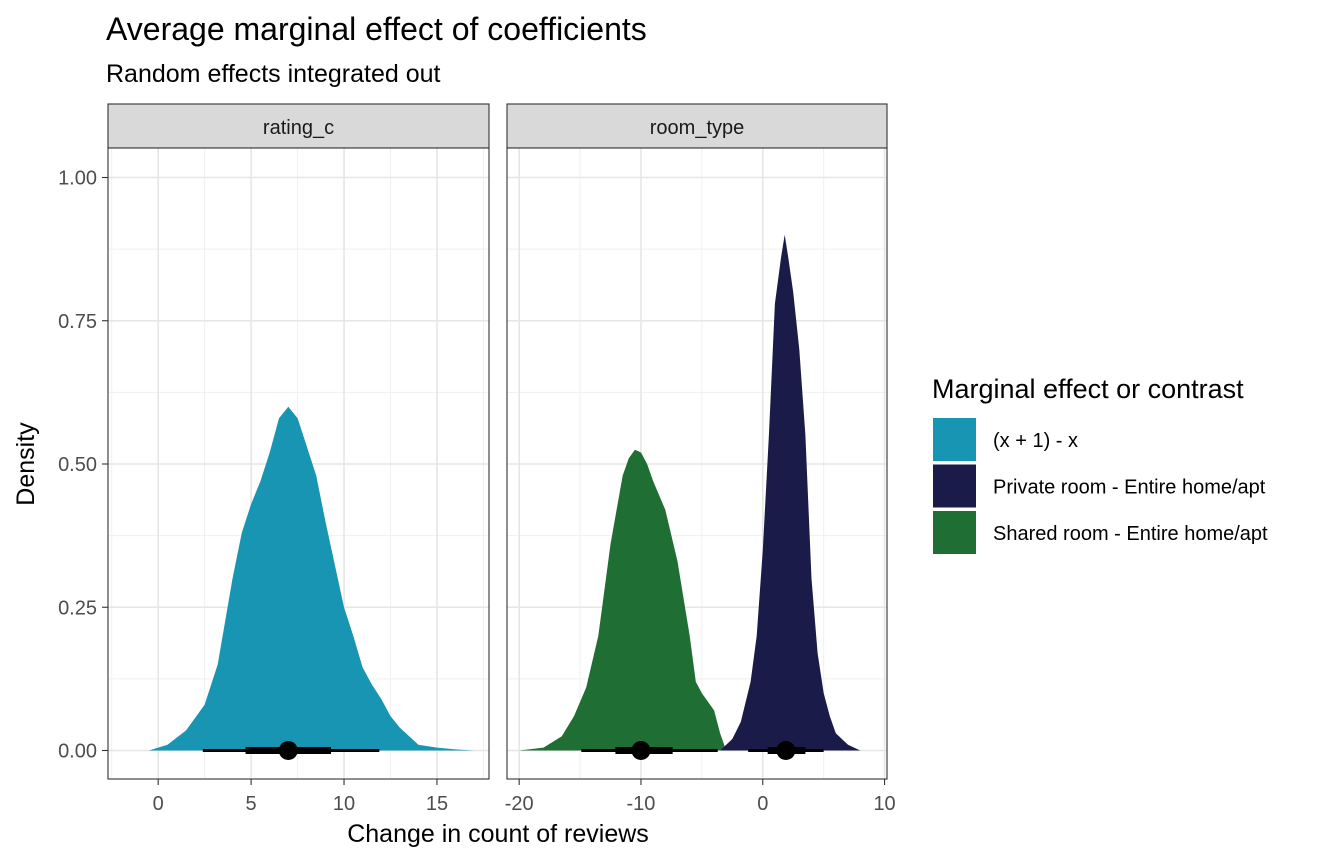 This screenshot has width=1344, height=864. I want to click on facet-strip-label: room_type, so click(697, 128).